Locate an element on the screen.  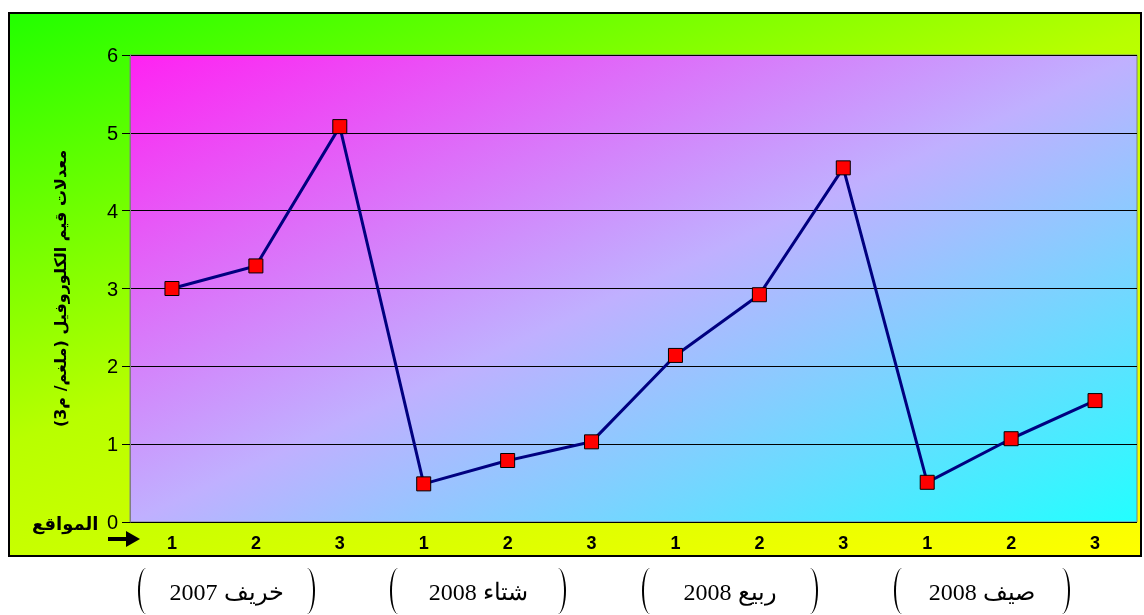
text: شتاء 2008 is located at coordinates (478, 592).